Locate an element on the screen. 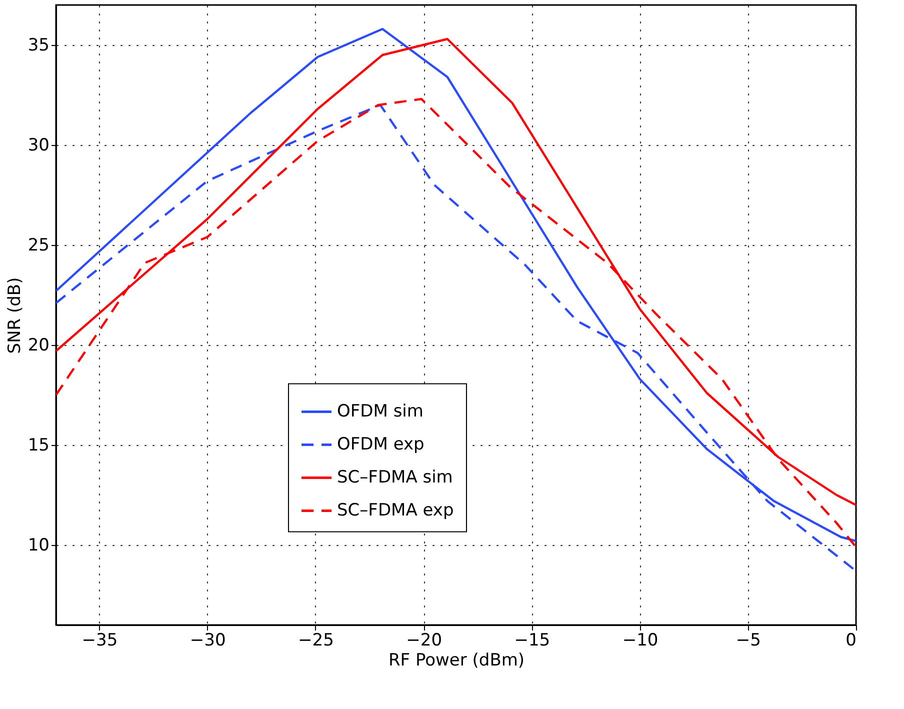 Image resolution: width=904 pixels, height=709 pixels. legend-label: OFDM exp is located at coordinates (380, 444).